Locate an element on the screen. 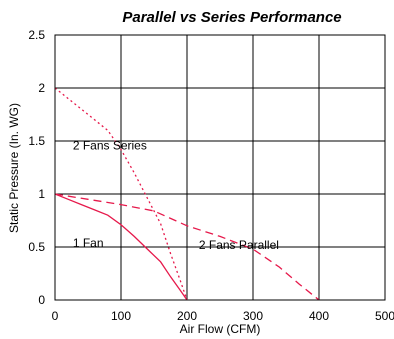  x-tick-label: 300 is located at coordinates (253, 316).